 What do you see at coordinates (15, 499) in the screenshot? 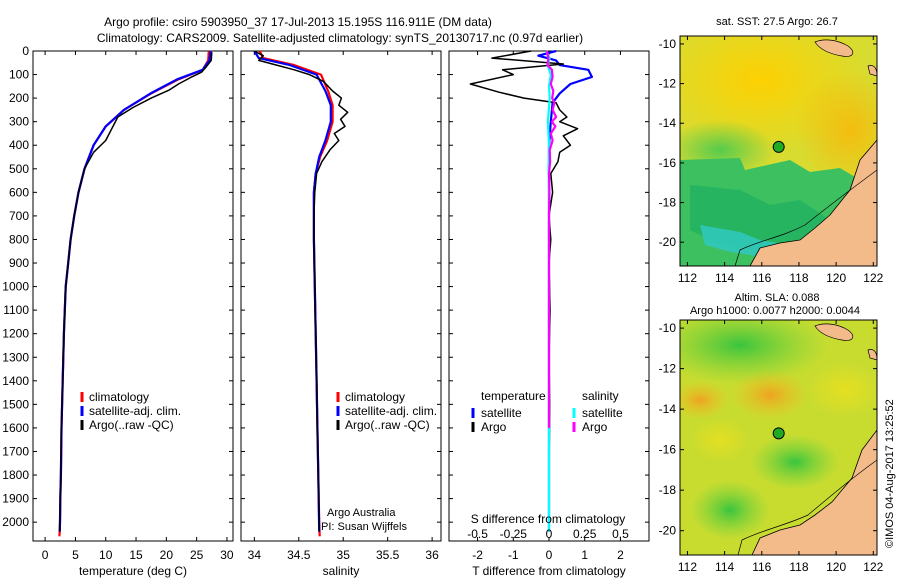
I see `temperature-ytick-label: 1900` at bounding box center [15, 499].